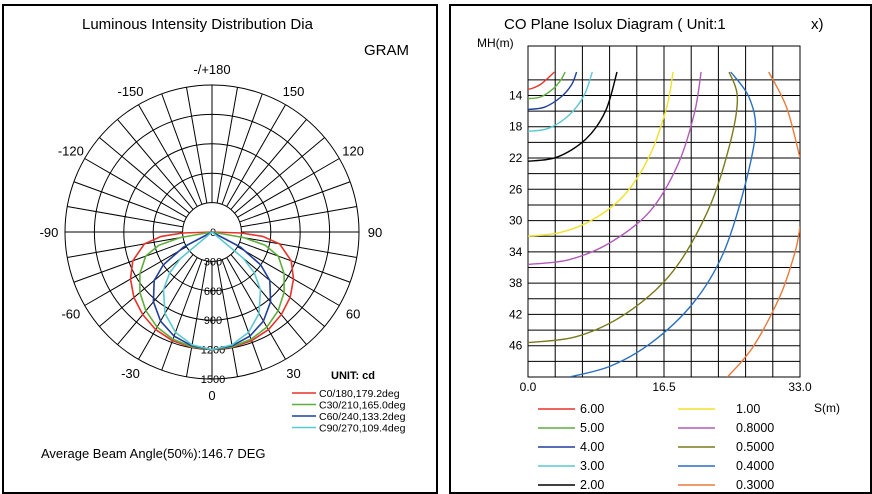 The image size is (872, 494). I want to click on polar-radial-label: 900, so click(213, 321).